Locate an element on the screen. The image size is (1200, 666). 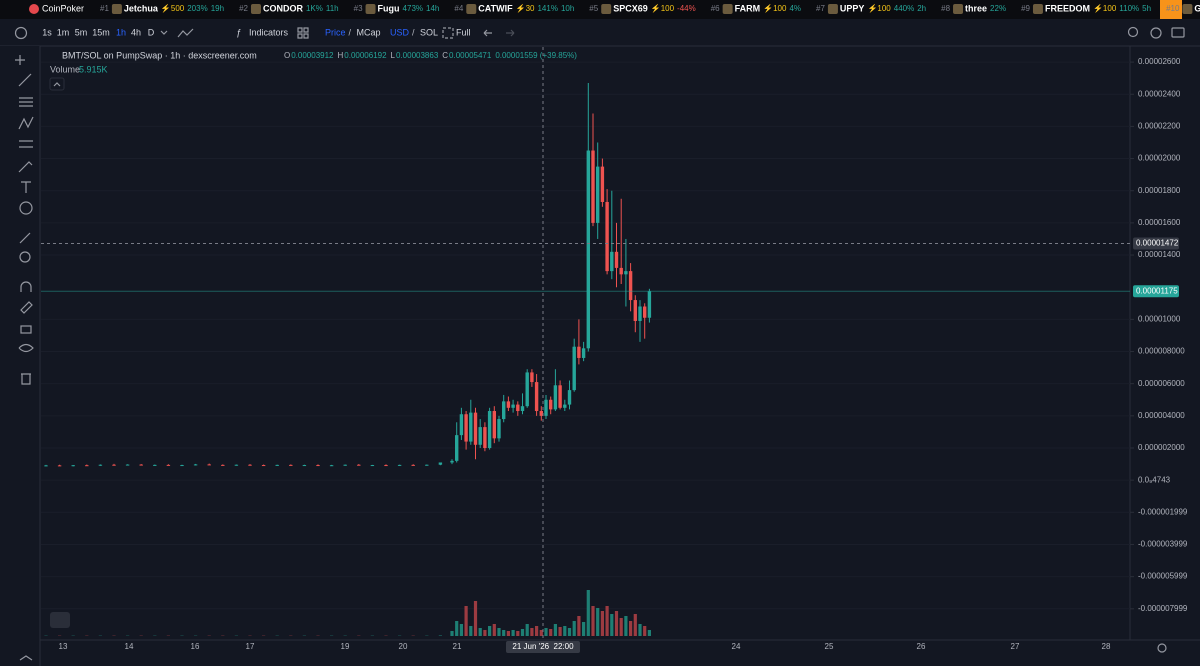
chart-type is located at coordinates (185, 33).